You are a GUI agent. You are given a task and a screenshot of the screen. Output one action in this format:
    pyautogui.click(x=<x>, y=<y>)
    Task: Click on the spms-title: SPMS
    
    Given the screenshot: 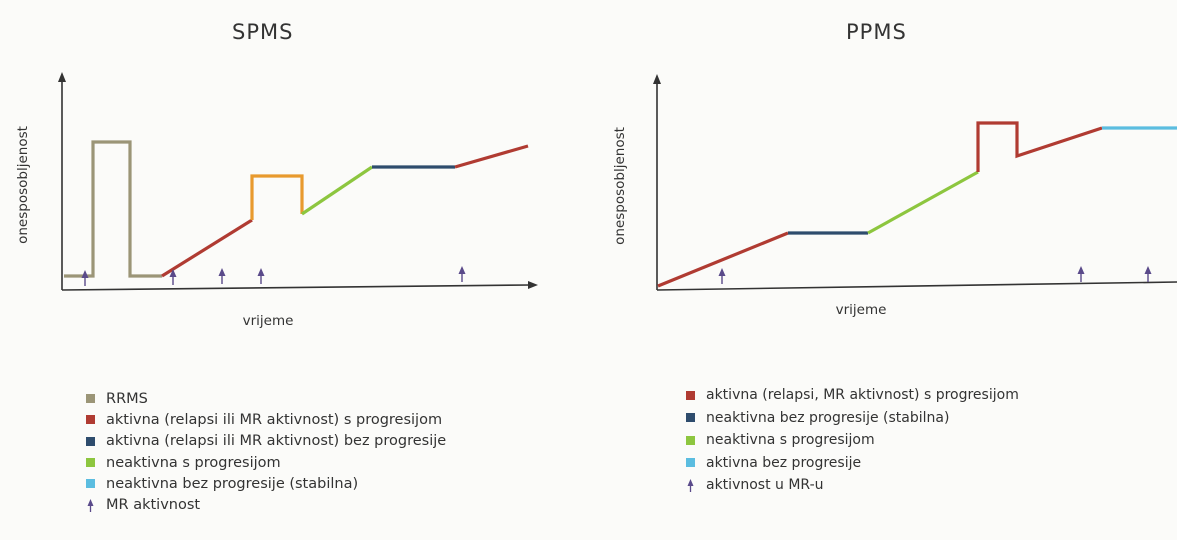 What is the action you would take?
    pyautogui.click(x=263, y=32)
    